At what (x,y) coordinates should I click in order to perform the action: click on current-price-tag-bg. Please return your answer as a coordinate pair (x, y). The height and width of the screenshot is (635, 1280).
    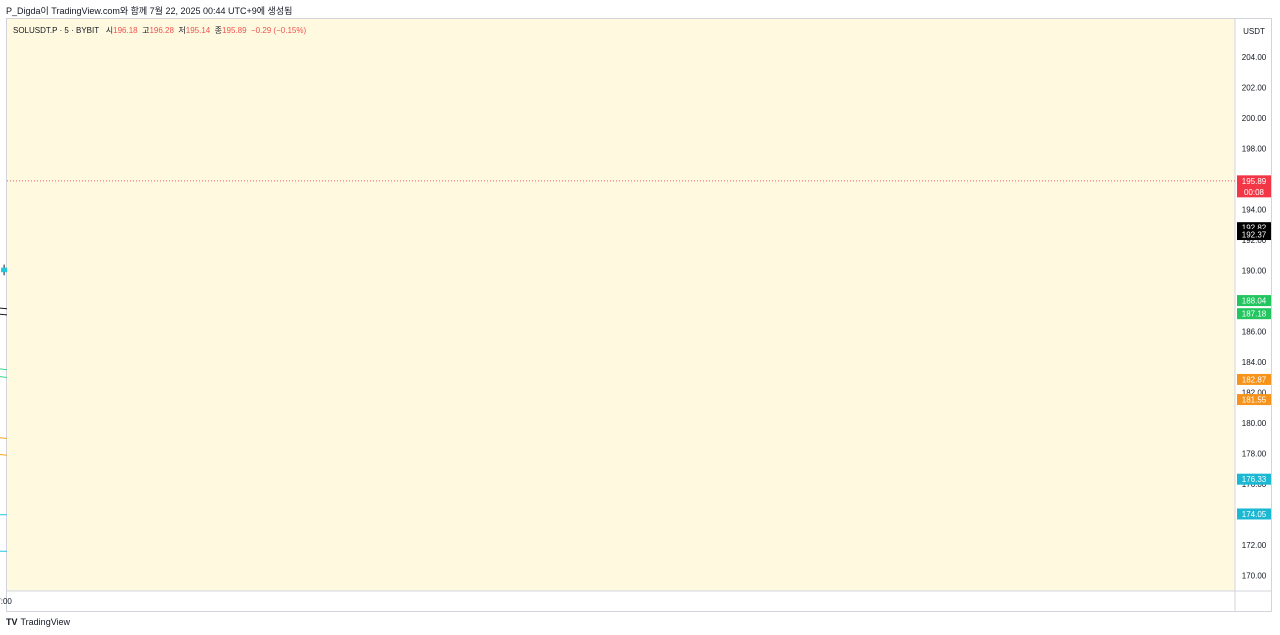
    Looking at the image, I should click on (1254, 186).